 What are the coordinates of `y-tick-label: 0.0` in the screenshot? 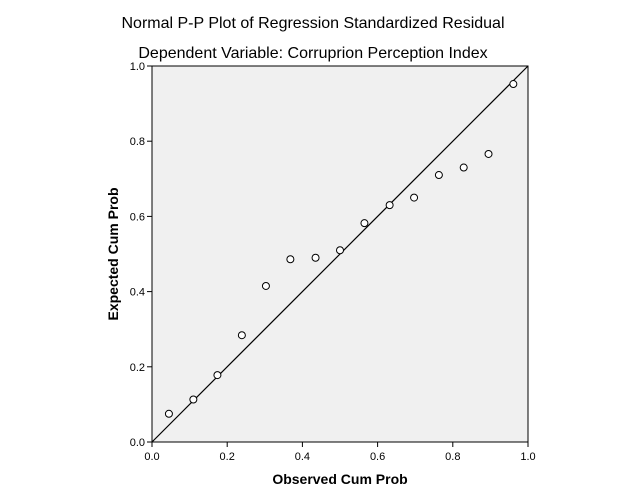 It's located at (137, 443).